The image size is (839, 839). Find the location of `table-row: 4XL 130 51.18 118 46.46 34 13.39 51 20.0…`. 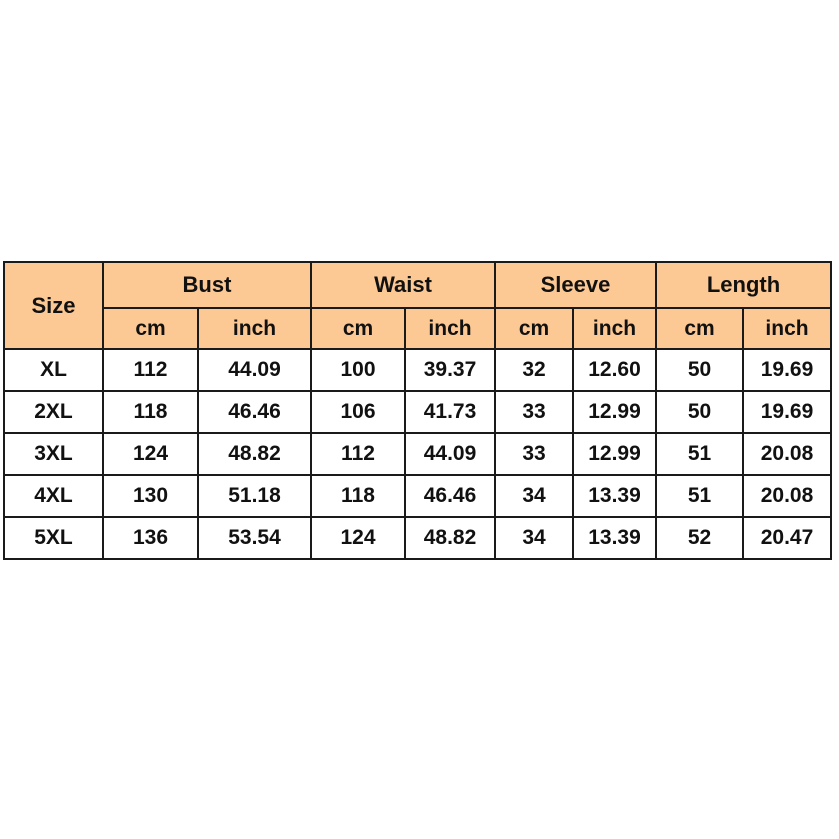

table-row: 4XL 130 51.18 118 46.46 34 13.39 51 20.0… is located at coordinates (417, 496).